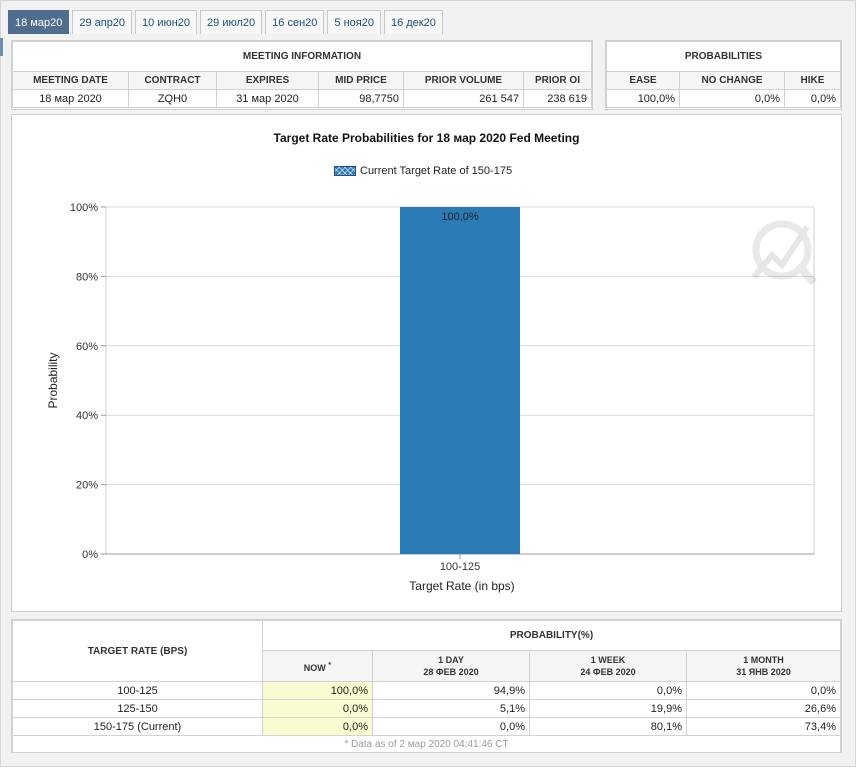 This screenshot has height=767, width=856. I want to click on header-mid-price: MID PRICE, so click(361, 80).